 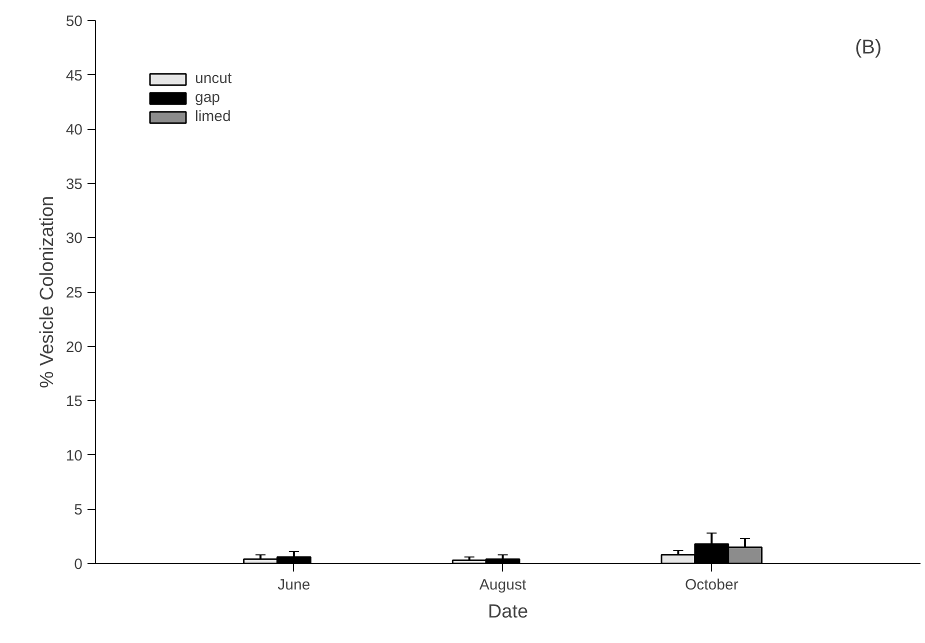 What do you see at coordinates (74, 21) in the screenshot?
I see `y-tick-label: 50` at bounding box center [74, 21].